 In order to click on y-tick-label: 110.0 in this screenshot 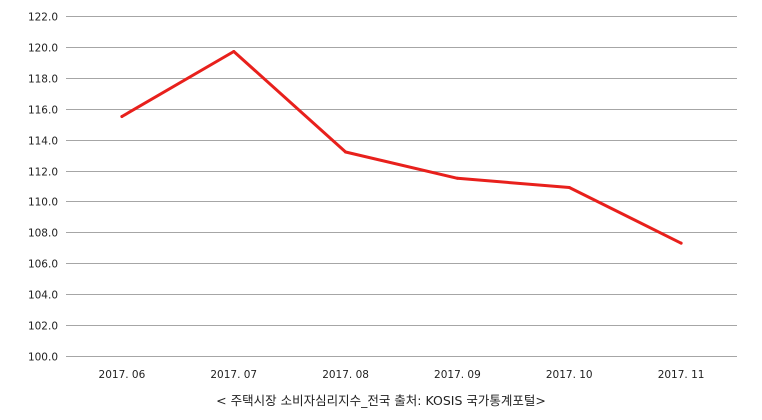, I will do `click(43, 203)`.